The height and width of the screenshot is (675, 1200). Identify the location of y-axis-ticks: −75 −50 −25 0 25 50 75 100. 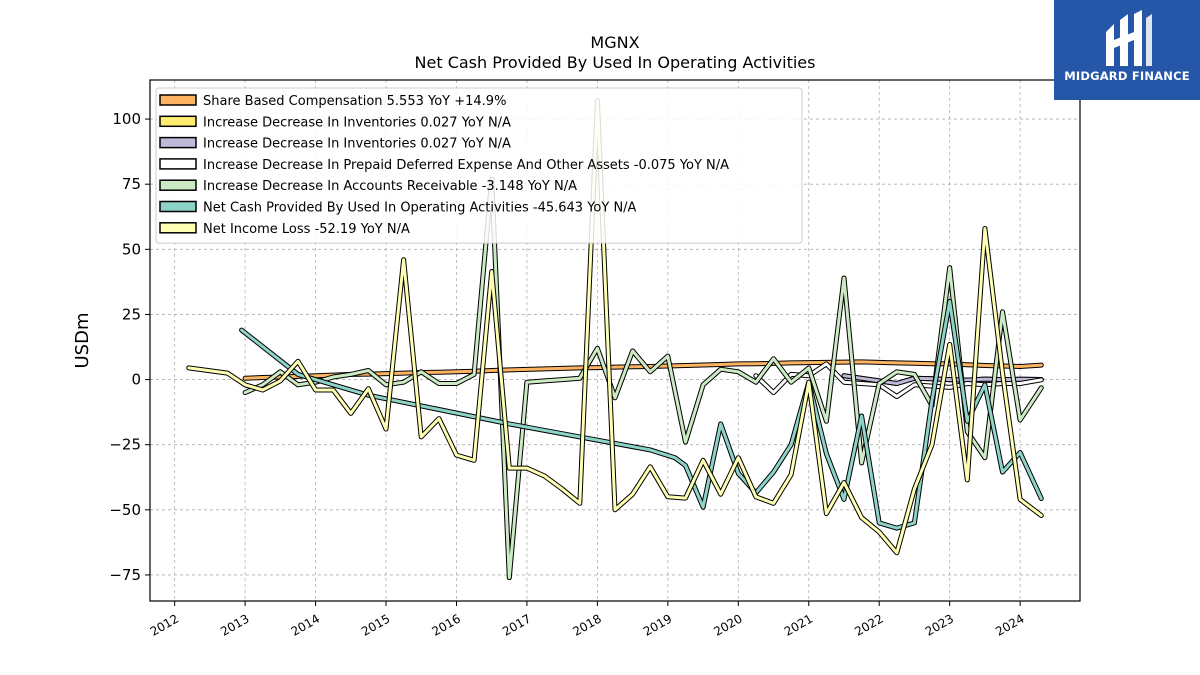
(129, 347).